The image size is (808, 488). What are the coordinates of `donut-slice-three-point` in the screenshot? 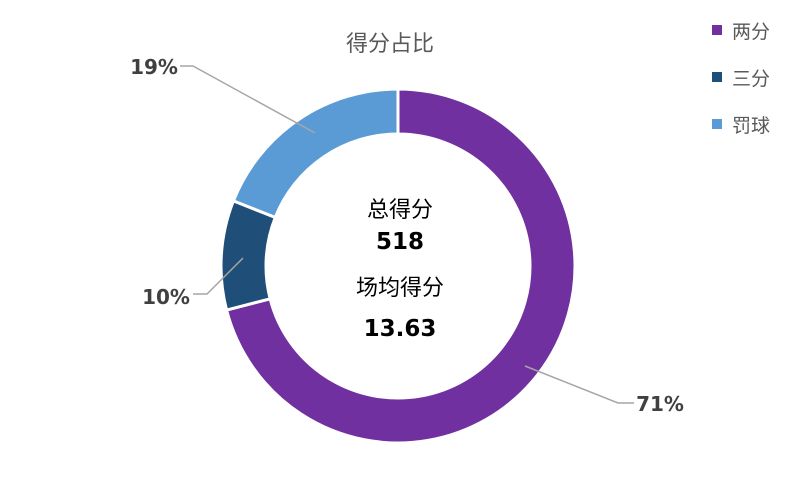 It's located at (248, 255).